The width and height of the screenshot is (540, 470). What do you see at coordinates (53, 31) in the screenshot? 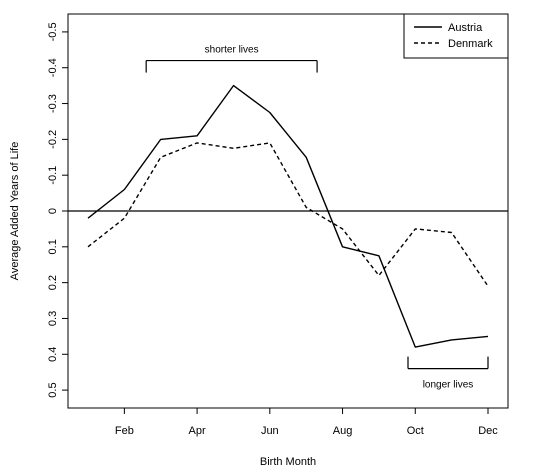
I see `y-tick-label: -0.5` at bounding box center [53, 31].